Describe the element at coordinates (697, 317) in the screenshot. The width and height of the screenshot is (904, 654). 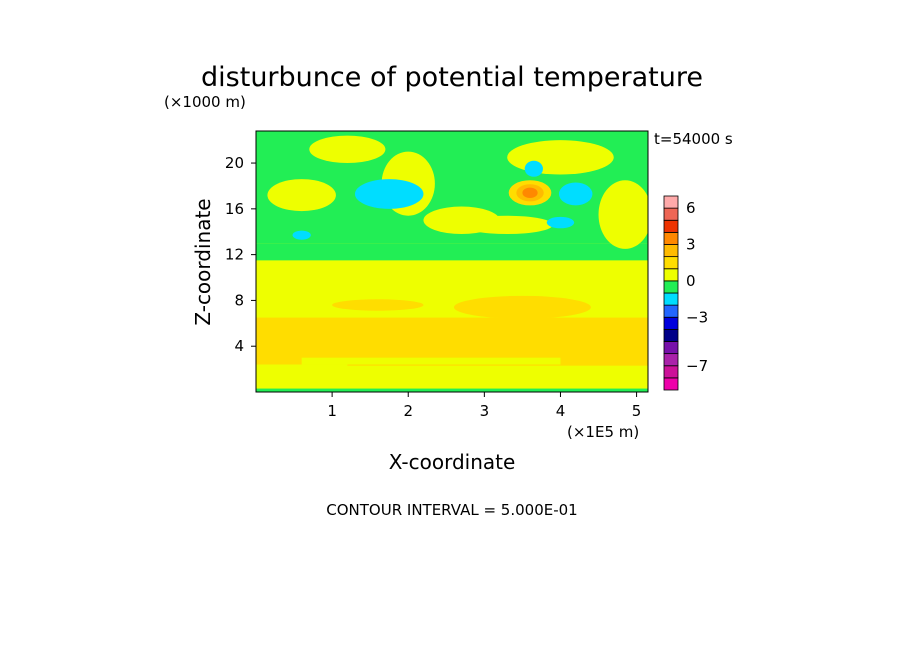
I see `colorbar-label-3: −3` at that location.